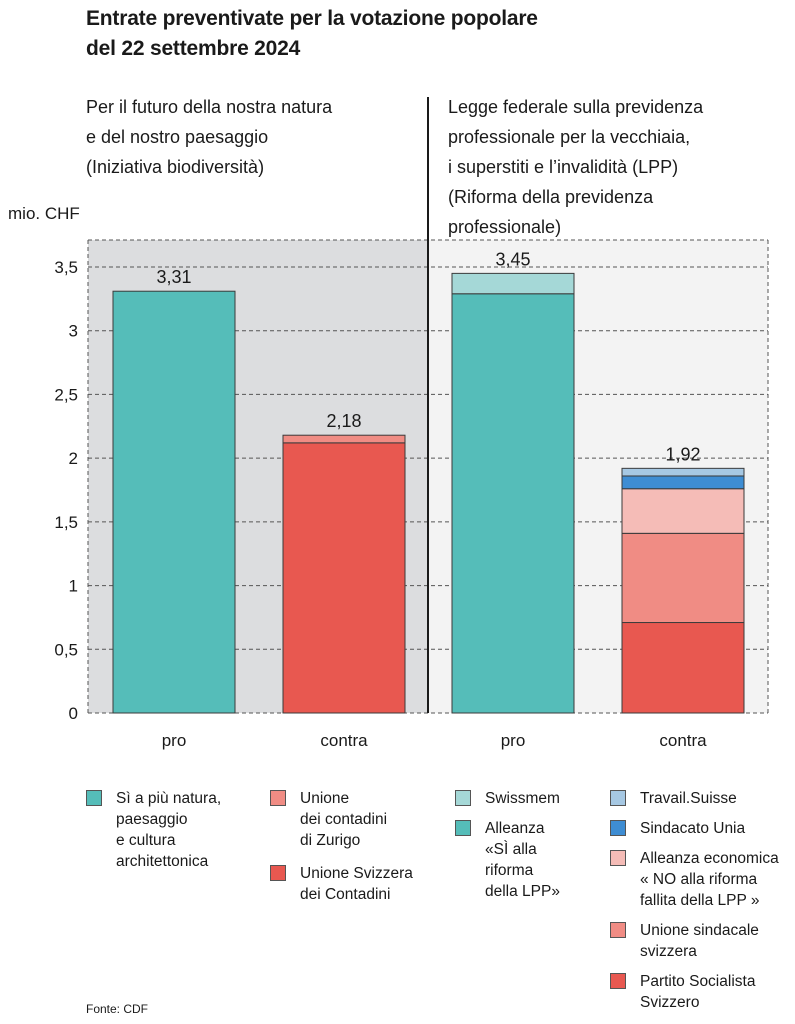 Image resolution: width=795 pixels, height=1024 pixels. I want to click on legend-label-line: « NO alla riforma, so click(699, 879).